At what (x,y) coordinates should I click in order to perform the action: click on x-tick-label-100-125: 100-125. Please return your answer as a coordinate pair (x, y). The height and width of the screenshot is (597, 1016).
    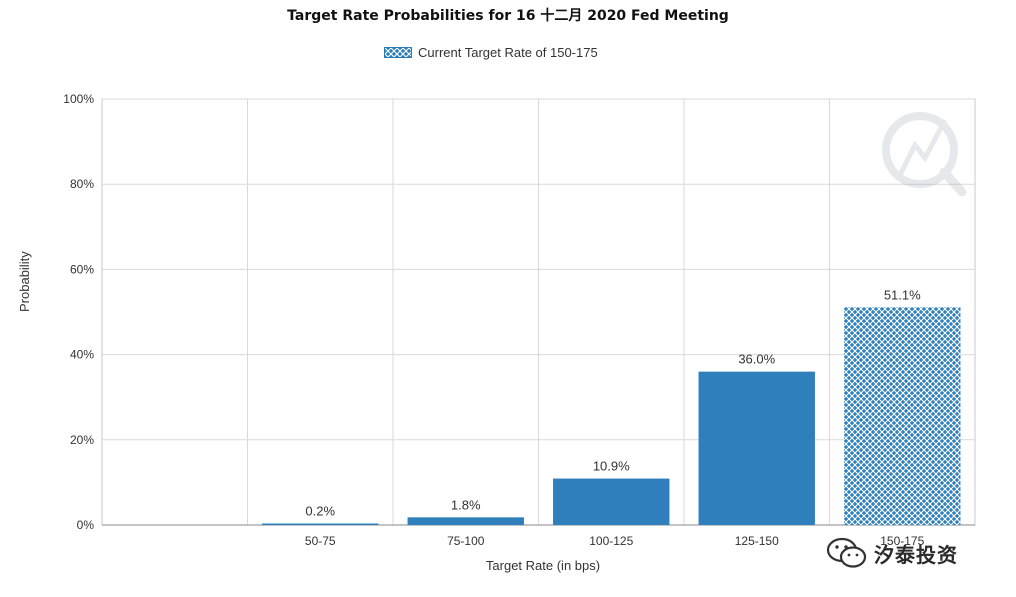
    Looking at the image, I should click on (611, 541).